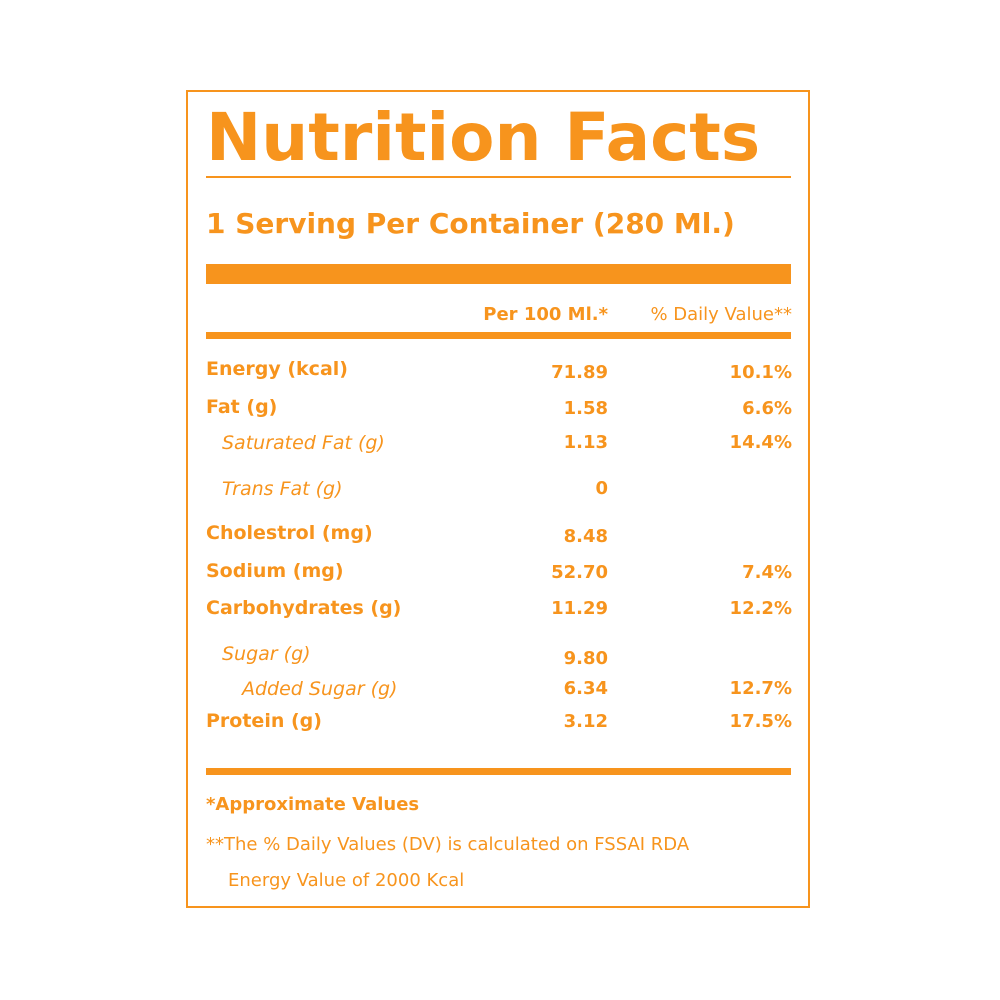 Image resolution: width=1000 pixels, height=1000 pixels. I want to click on nutrient-name: Sodium (mg), so click(275, 571).